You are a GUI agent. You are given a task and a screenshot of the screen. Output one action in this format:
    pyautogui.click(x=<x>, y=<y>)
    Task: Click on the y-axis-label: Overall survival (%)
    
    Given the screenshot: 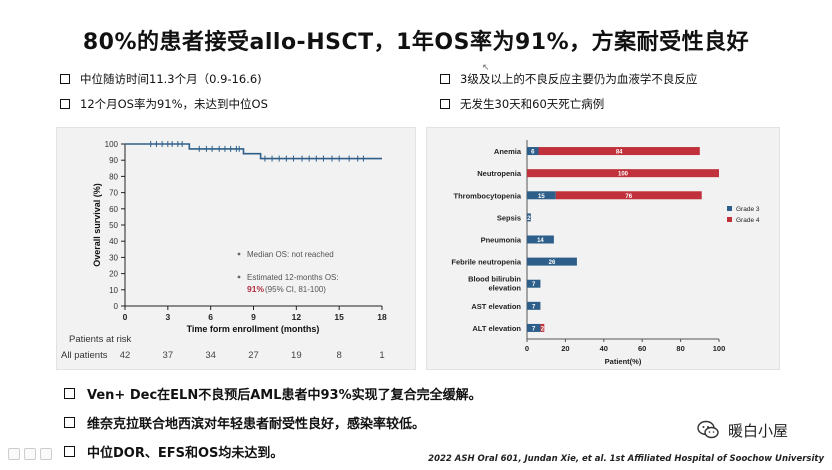 What is the action you would take?
    pyautogui.click(x=97, y=225)
    